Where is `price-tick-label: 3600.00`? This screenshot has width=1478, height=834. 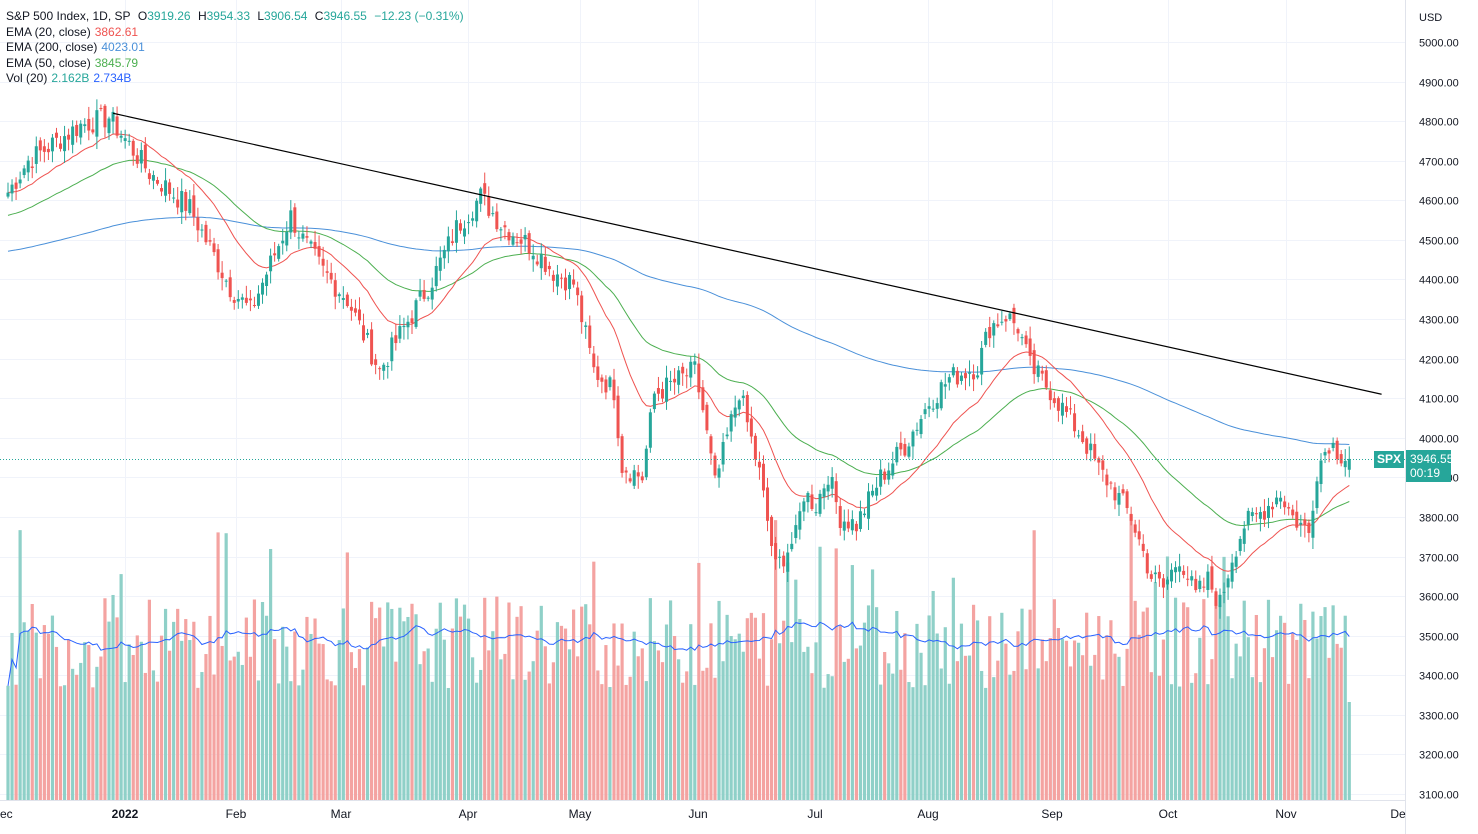 price-tick-label: 3600.00 is located at coordinates (1439, 598).